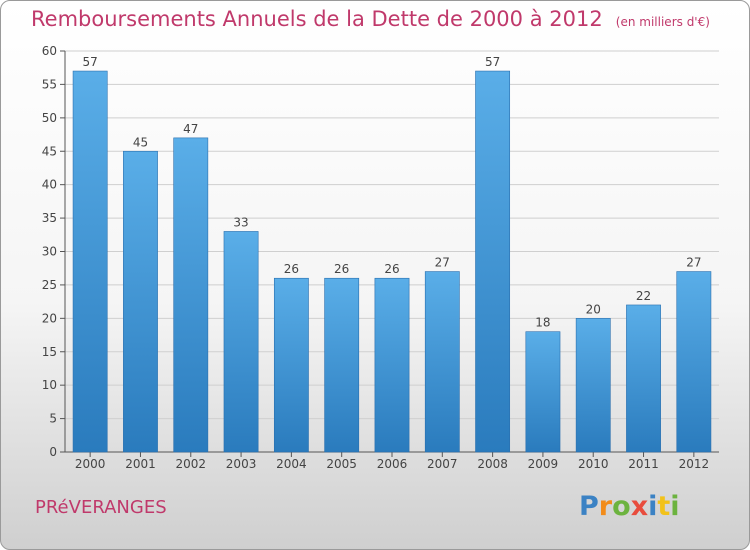  Describe the element at coordinates (241, 464) in the screenshot. I see `x-tick-label-2003: 2003` at that location.